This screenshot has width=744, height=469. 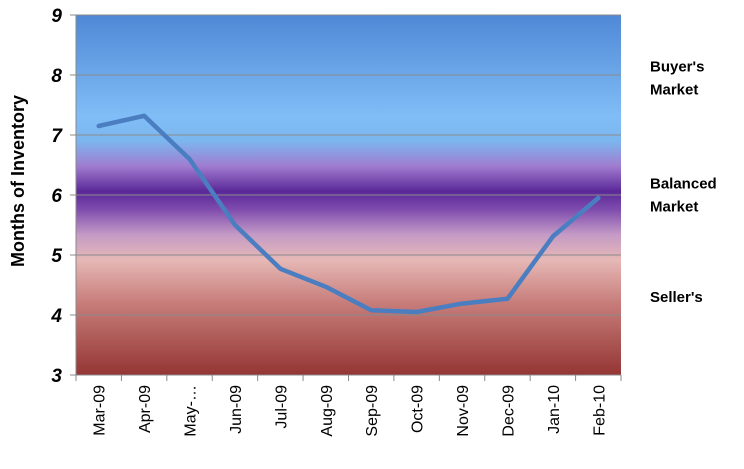 What do you see at coordinates (56, 316) in the screenshot?
I see `y-tick-label: 4` at bounding box center [56, 316].